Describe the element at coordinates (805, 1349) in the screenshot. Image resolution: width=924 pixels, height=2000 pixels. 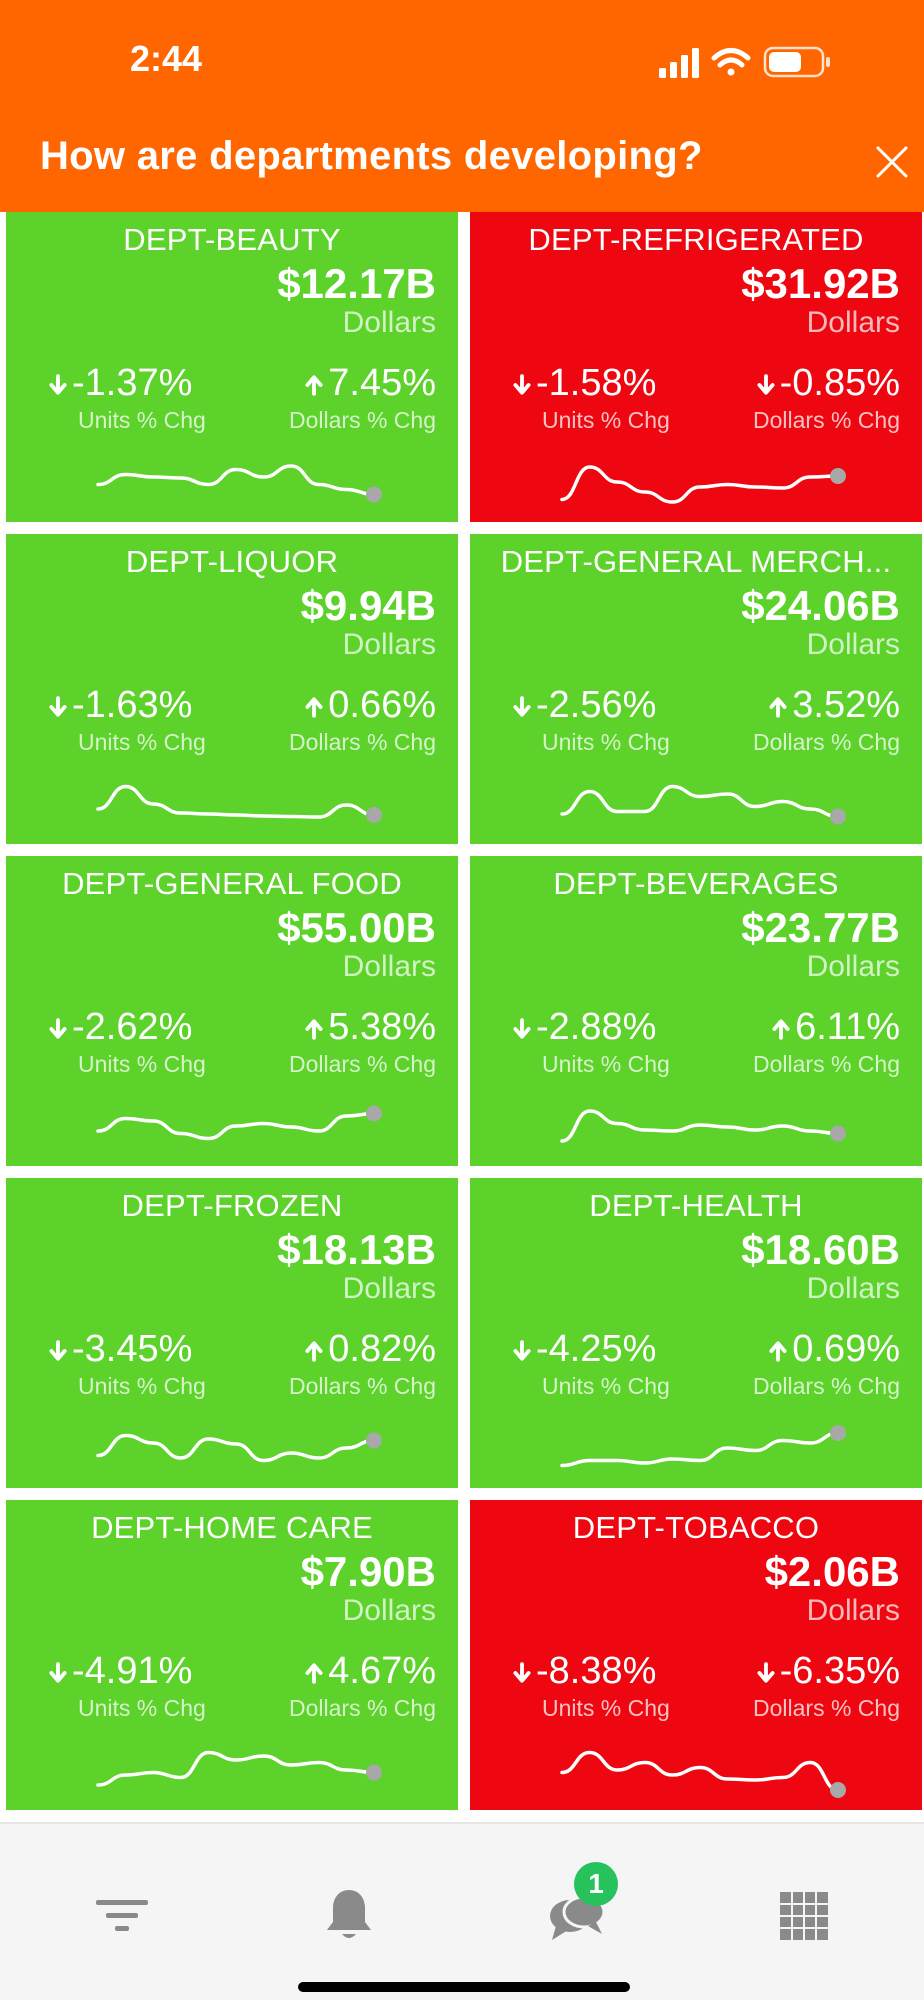
I see `dollars-pct: 0.69%` at that location.